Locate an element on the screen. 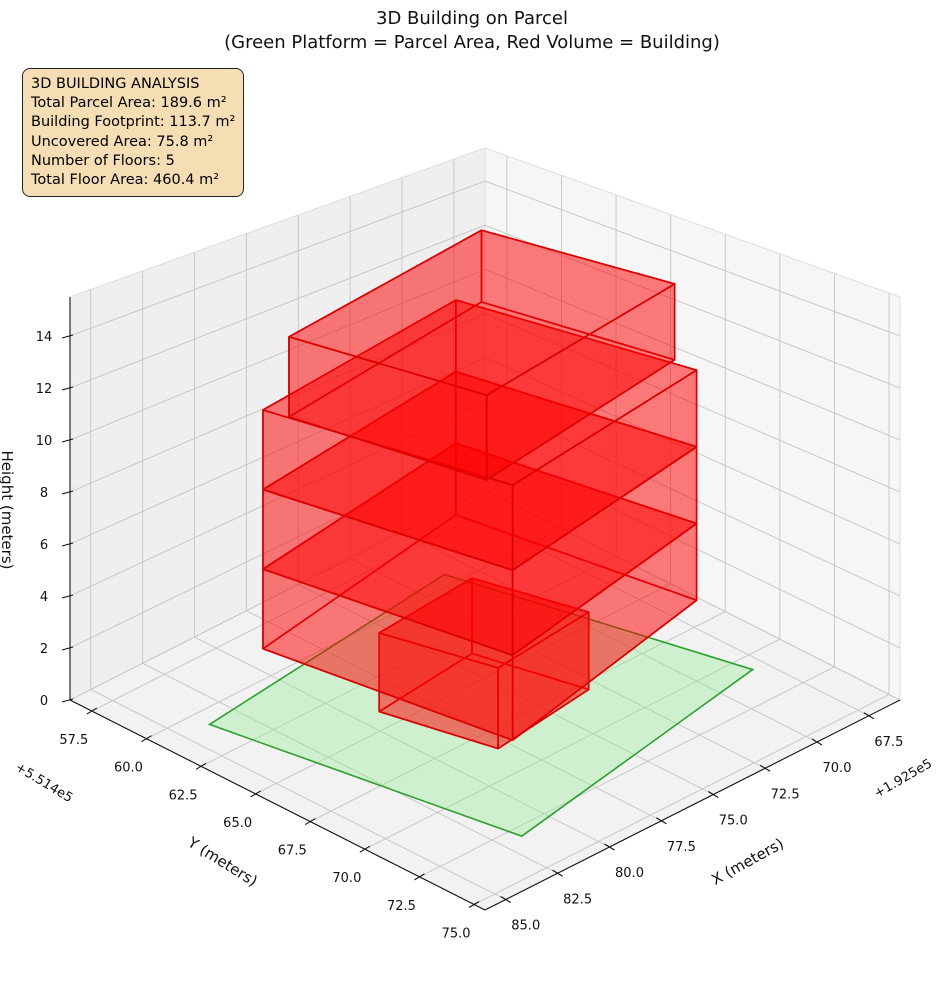  z-tick-label: 10 is located at coordinates (44, 441).